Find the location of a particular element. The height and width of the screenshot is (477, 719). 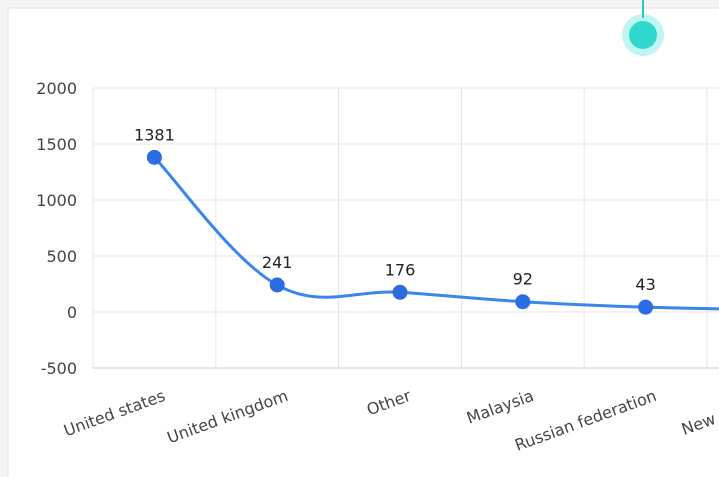

y-tick-label: 1000 is located at coordinates (56, 200).